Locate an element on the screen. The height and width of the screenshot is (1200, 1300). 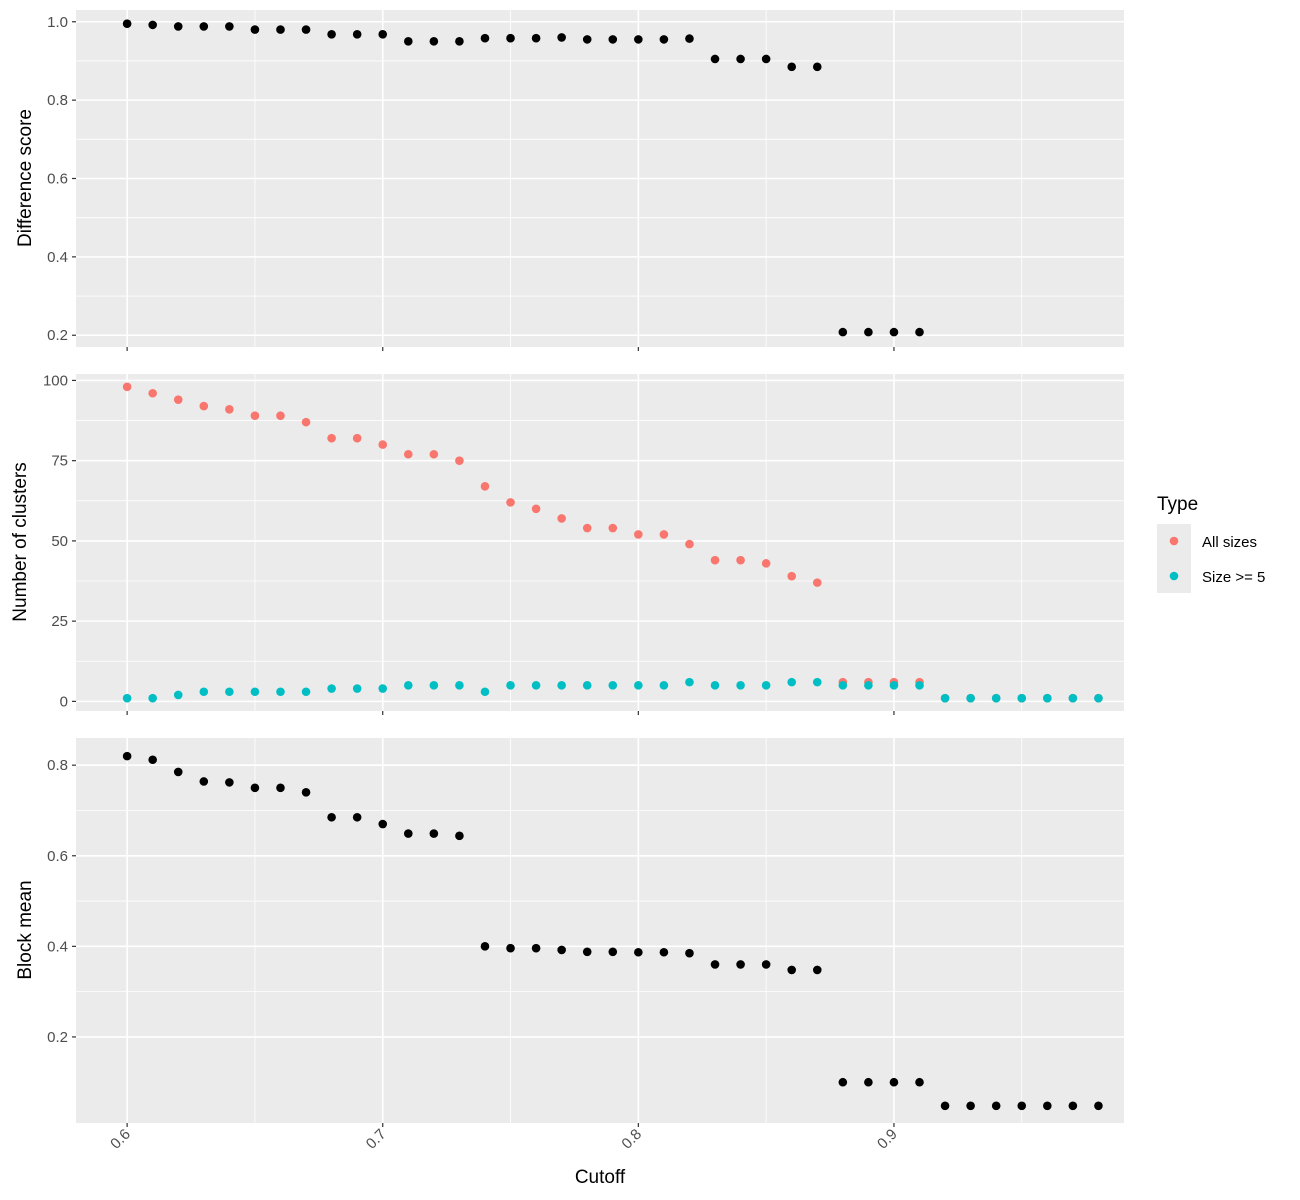
y-tick-label: 75 is located at coordinates (59, 461).